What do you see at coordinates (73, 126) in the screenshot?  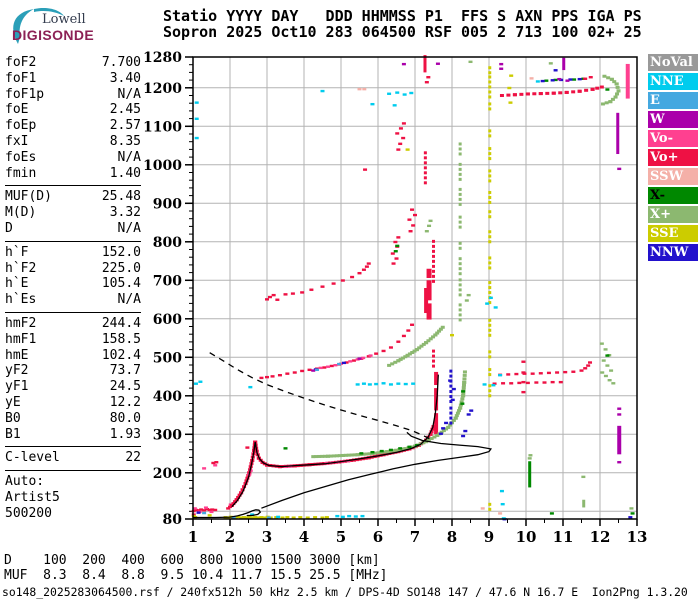 I see `param-row-foEp: foEp 2.57` at bounding box center [73, 126].